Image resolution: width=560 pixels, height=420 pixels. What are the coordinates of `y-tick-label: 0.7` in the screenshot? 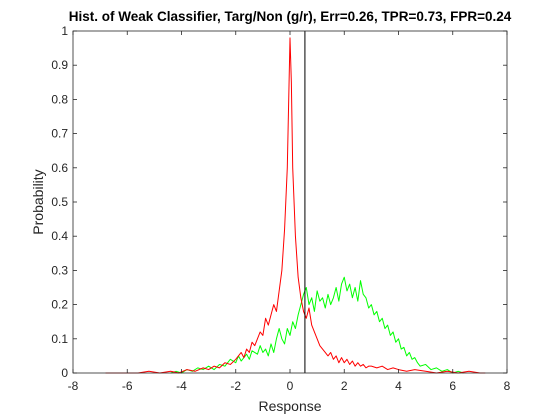 It's located at (59, 134).